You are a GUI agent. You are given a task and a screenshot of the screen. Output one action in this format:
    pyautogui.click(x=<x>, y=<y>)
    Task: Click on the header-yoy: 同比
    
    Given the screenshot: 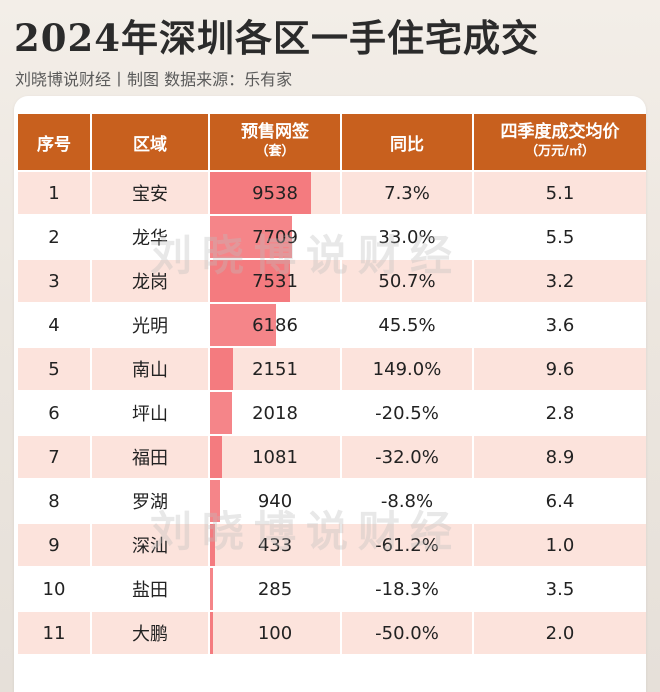 What is the action you would take?
    pyautogui.click(x=407, y=142)
    